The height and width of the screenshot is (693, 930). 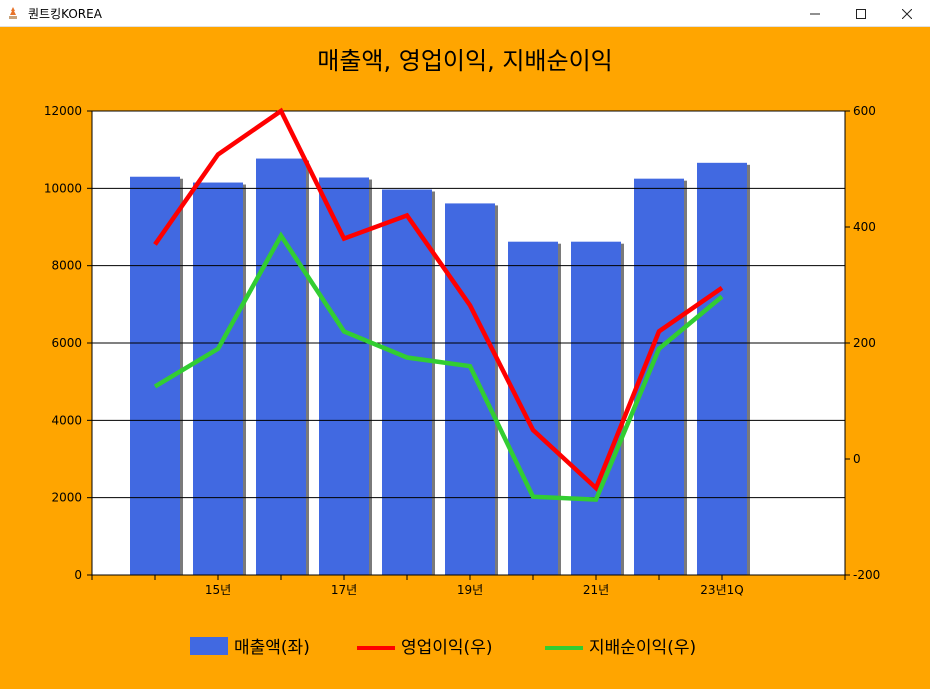 I want to click on y-right-tick-label: -200, so click(x=866, y=575).